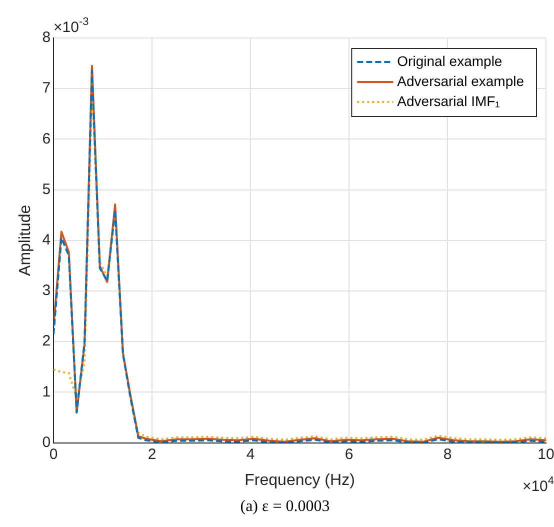 Image resolution: width=554 pixels, height=527 pixels. I want to click on x-tick-label: 2, so click(152, 454).